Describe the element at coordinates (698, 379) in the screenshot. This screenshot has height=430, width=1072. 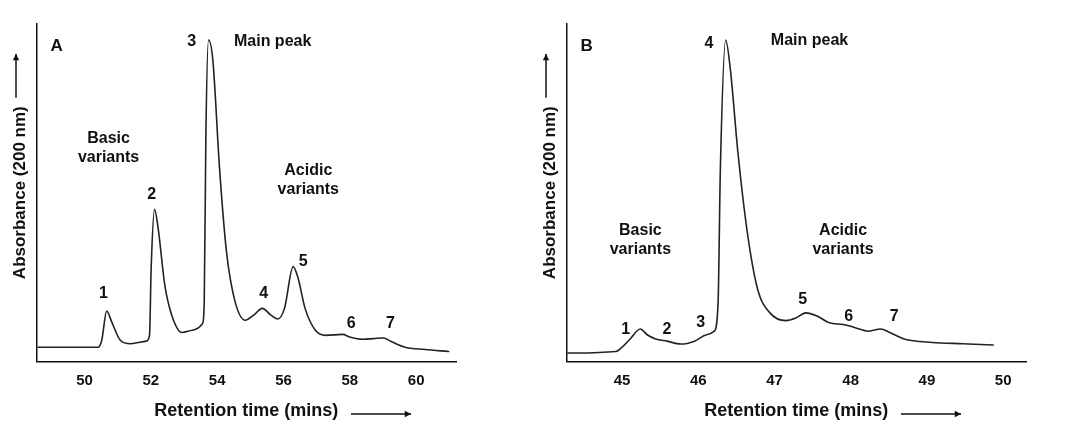
I see `x-tick-label: 46` at that location.